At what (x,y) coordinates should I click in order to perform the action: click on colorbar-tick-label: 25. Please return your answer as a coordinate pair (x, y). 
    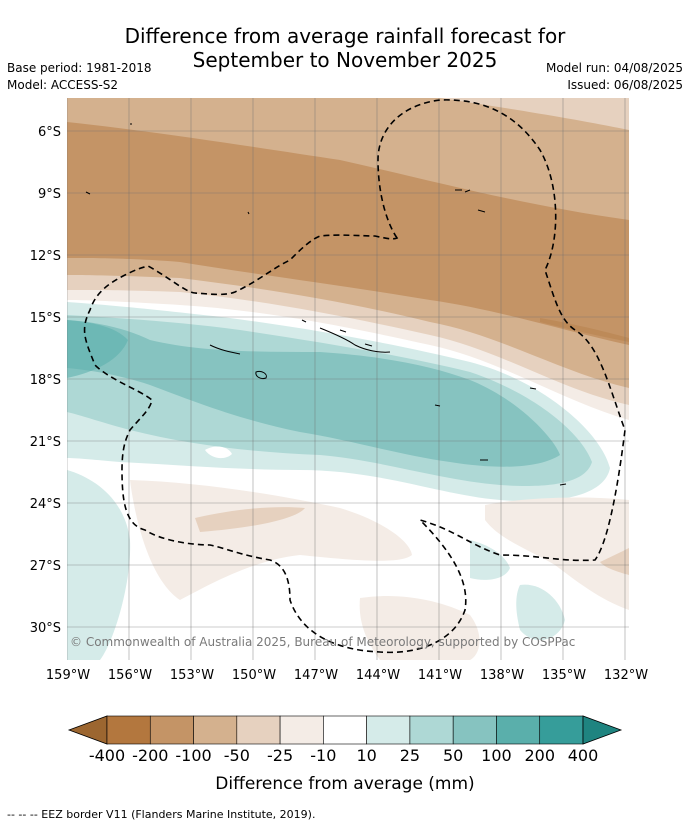
    Looking at the image, I should click on (410, 755).